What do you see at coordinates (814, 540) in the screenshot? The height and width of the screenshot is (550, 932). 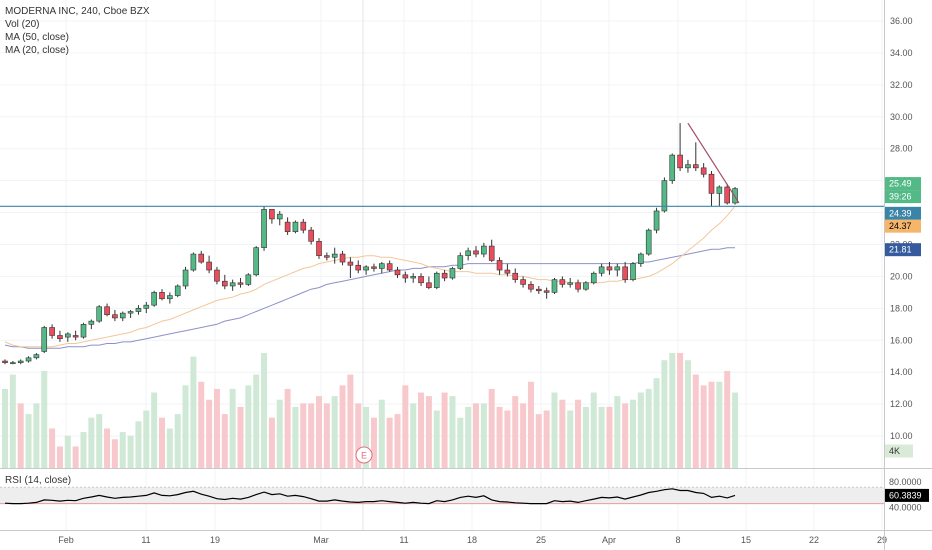 I see `date-tick-label: 22` at bounding box center [814, 540].